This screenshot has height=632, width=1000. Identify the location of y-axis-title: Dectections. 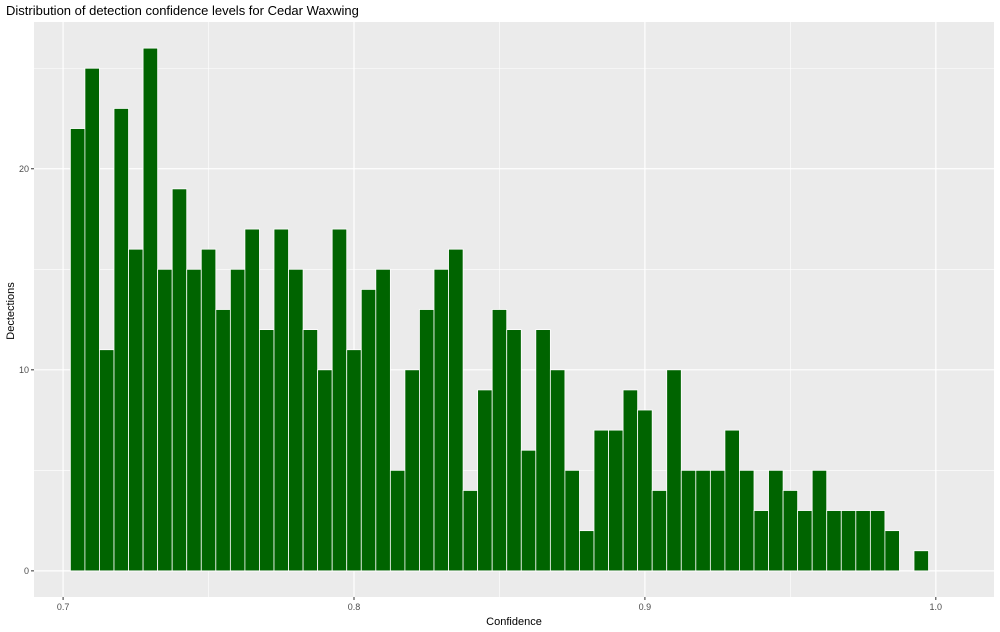
(11, 311).